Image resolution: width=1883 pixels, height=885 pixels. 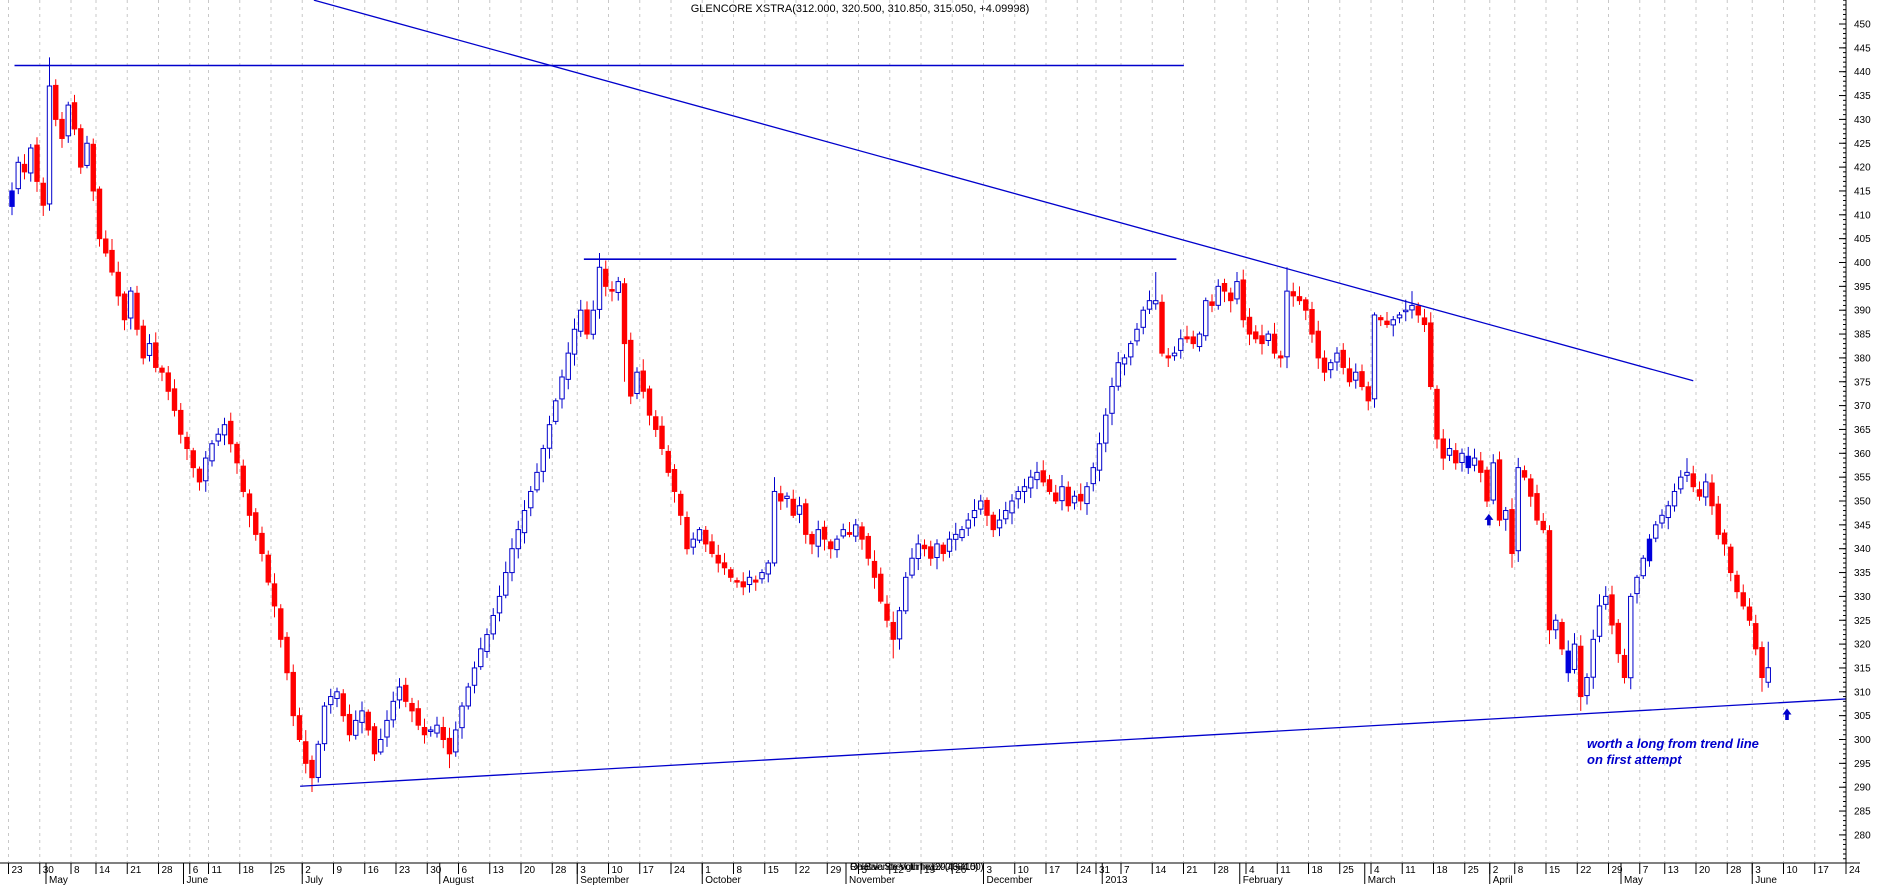 I want to click on month-label: 2013, so click(x=1116, y=880).